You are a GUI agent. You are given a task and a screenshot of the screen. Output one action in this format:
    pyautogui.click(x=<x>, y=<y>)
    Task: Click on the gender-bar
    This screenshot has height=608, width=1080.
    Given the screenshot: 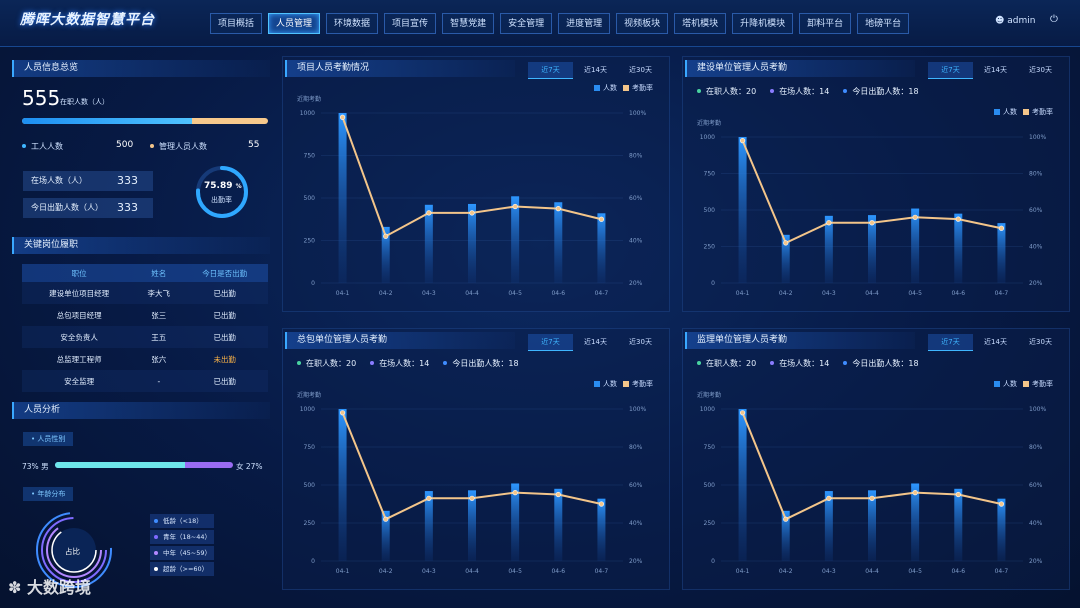 What is the action you would take?
    pyautogui.click(x=144, y=465)
    